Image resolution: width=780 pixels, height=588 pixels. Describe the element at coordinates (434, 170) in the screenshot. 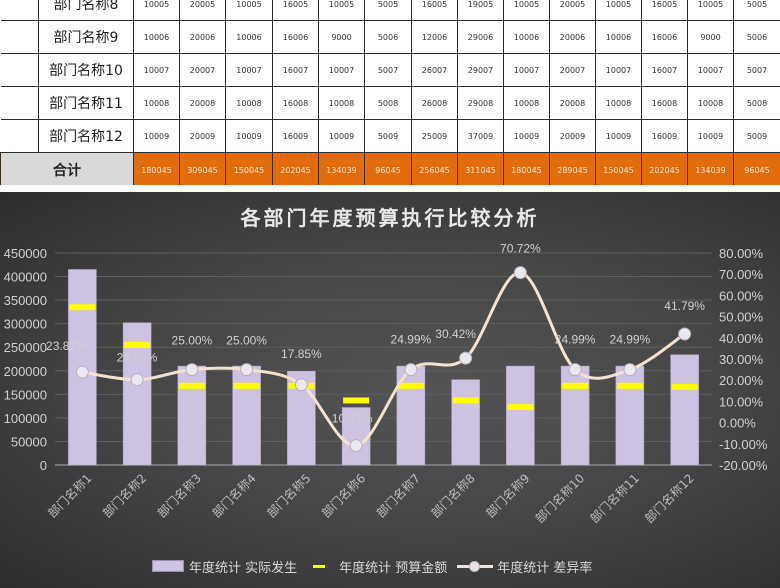

I see `total-value-cell: 256045` at that location.